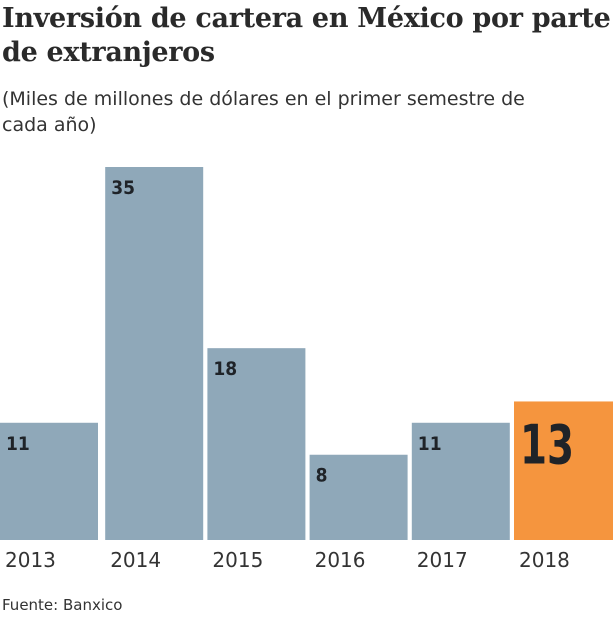 Image resolution: width=613 pixels, height=620 pixels. What do you see at coordinates (154, 353) in the screenshot?
I see `bar-2014` at bounding box center [154, 353].